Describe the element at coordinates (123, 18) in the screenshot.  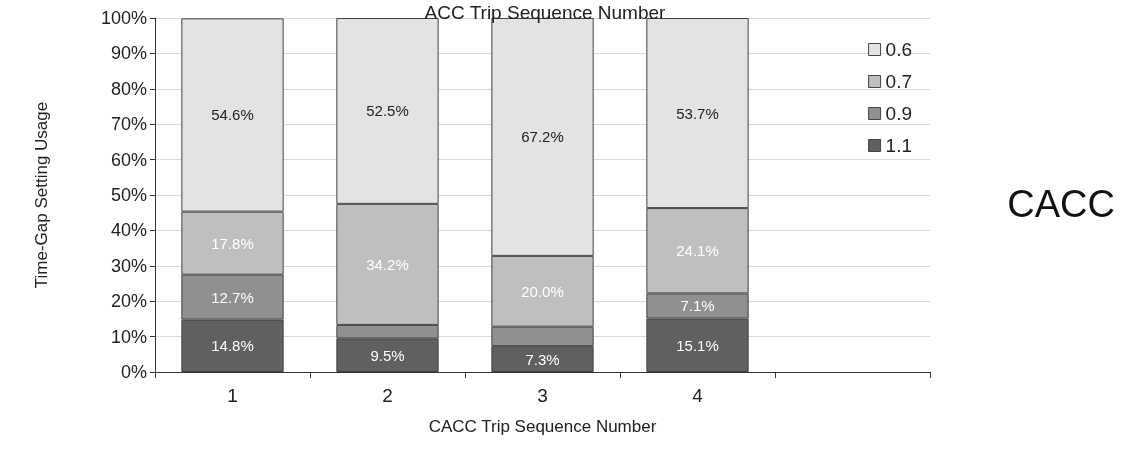
I see `y-tick-label: 100%` at that location.